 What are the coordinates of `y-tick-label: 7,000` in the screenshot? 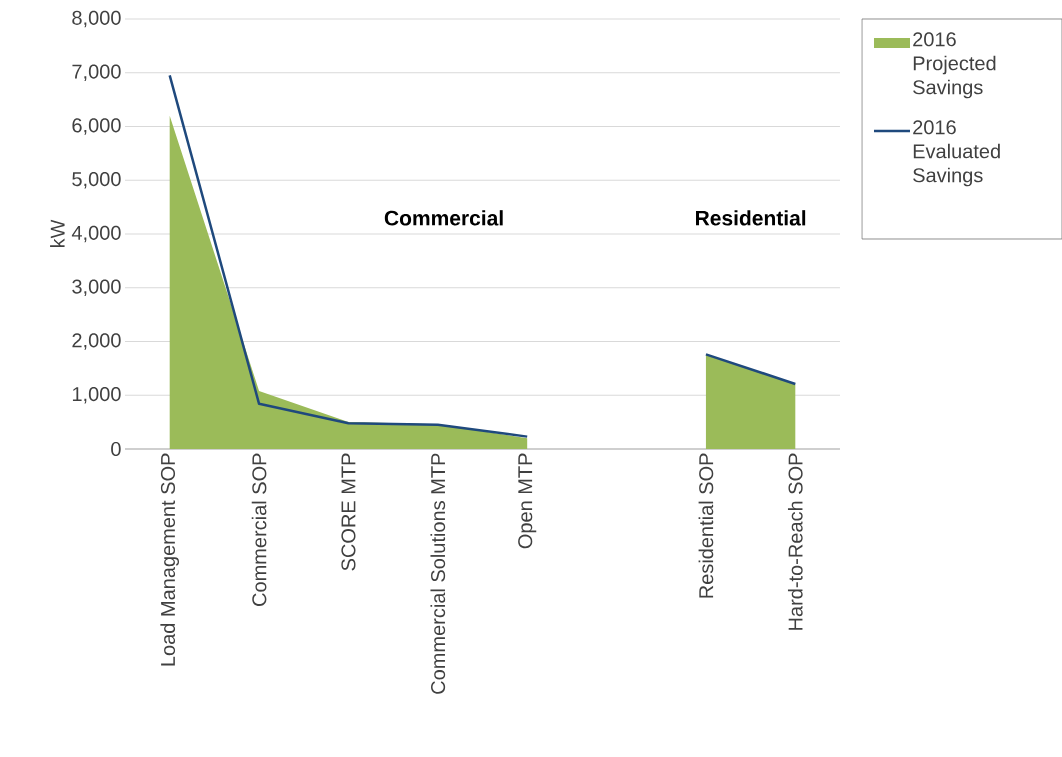 It's located at (96, 73).